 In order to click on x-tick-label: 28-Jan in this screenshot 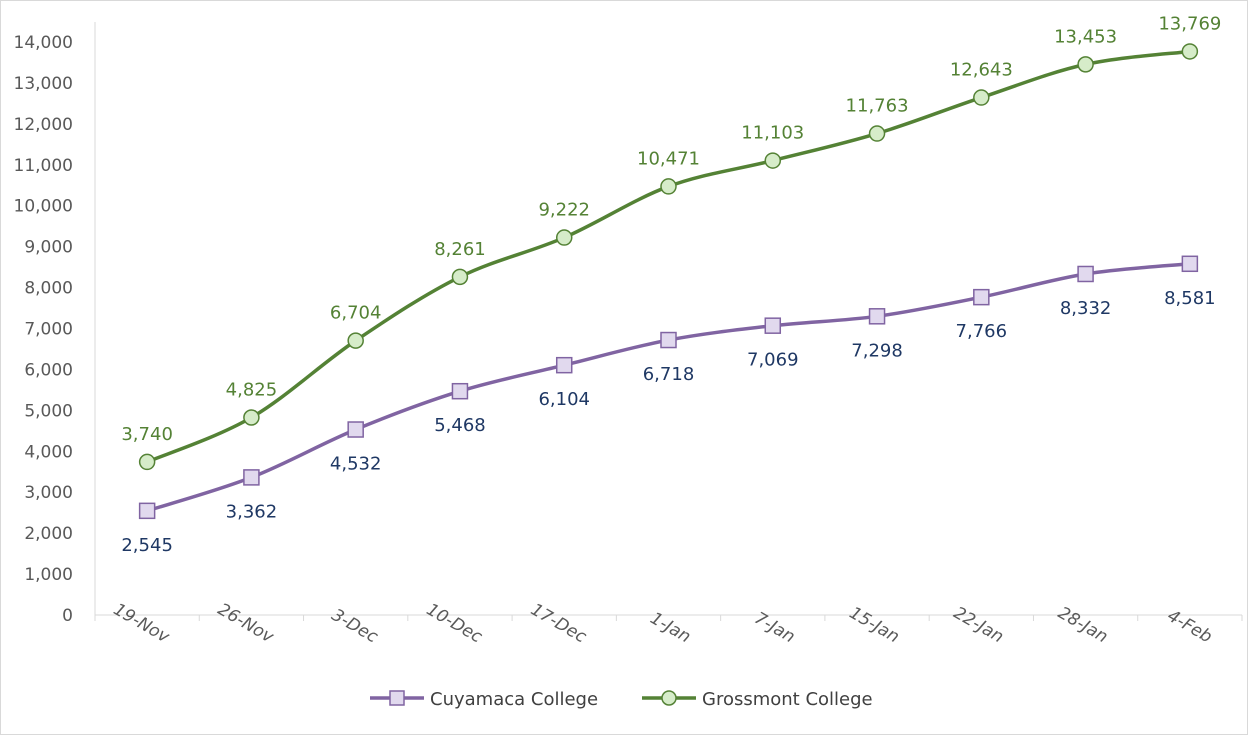, I will do `click(1082, 625)`.